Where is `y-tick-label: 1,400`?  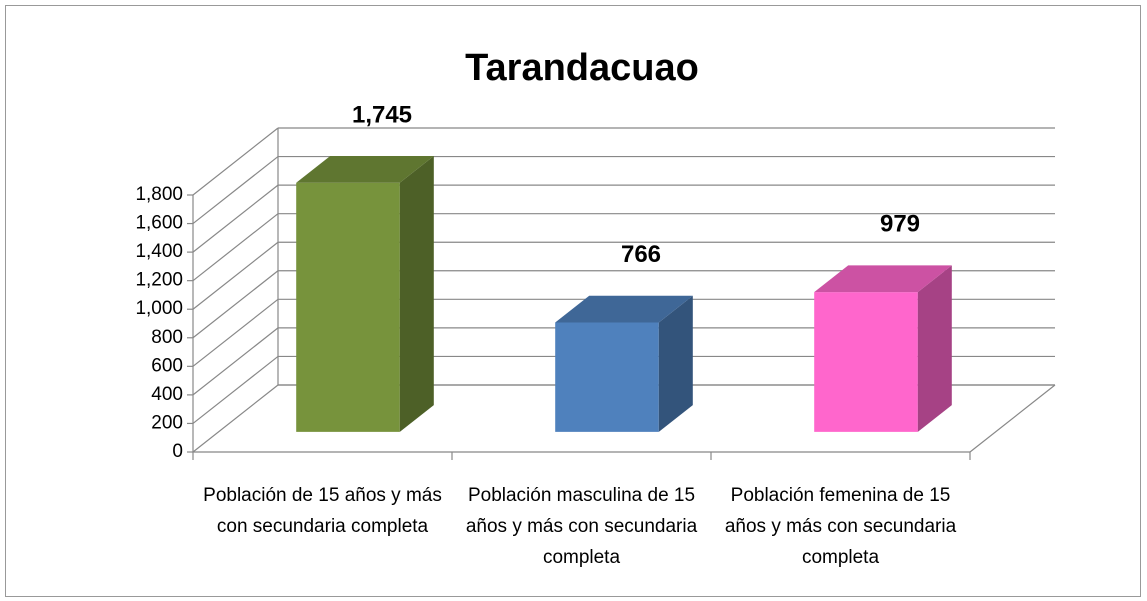
y-tick-label: 1,400 is located at coordinates (159, 251).